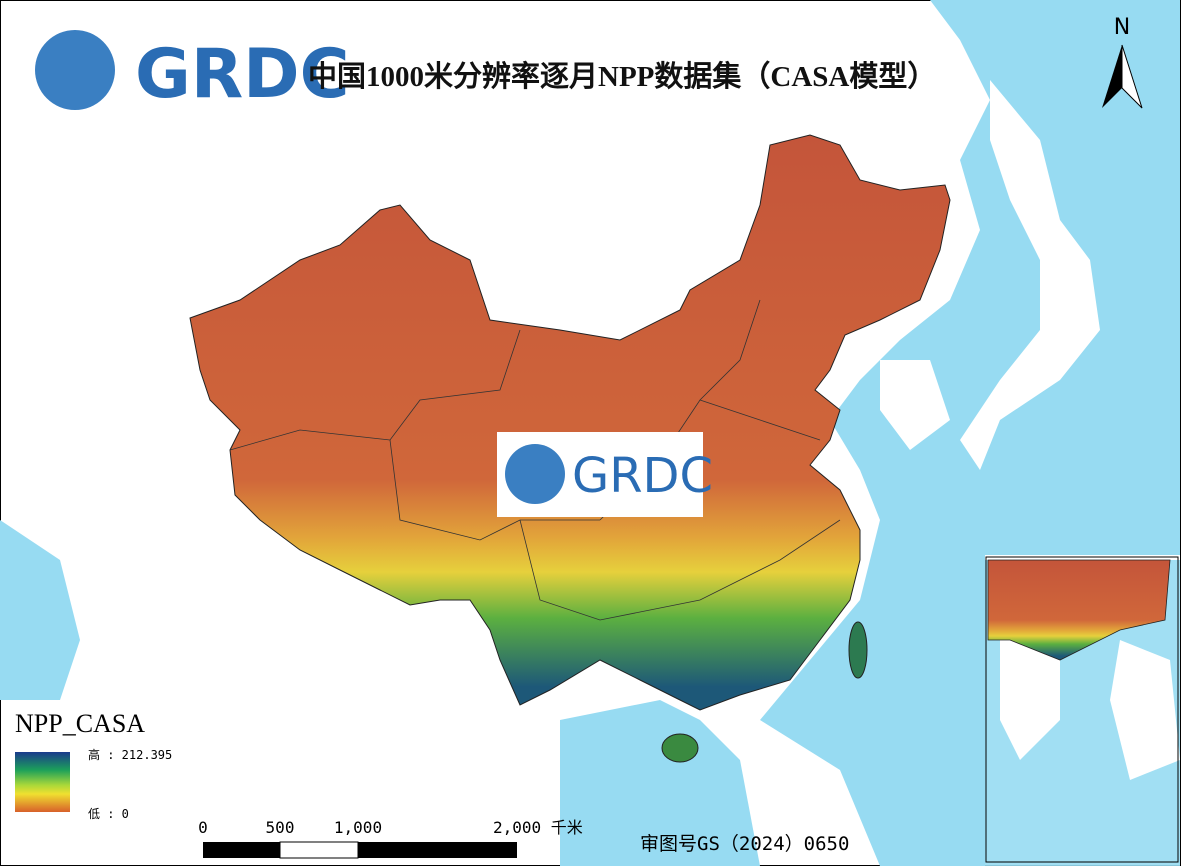 The height and width of the screenshot is (866, 1181). What do you see at coordinates (642, 476) in the screenshot?
I see `center-logo-text: GRDC` at bounding box center [642, 476].